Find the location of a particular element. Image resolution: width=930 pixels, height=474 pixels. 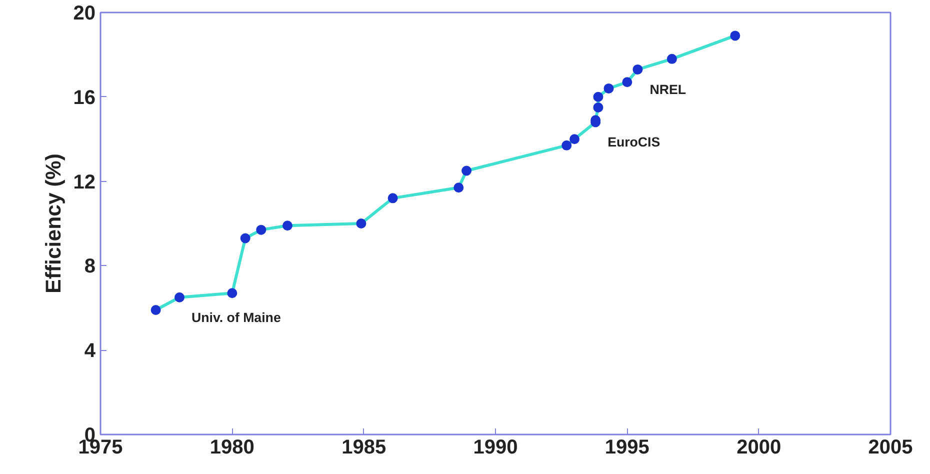

x-tick-label: 1985 is located at coordinates (364, 447).